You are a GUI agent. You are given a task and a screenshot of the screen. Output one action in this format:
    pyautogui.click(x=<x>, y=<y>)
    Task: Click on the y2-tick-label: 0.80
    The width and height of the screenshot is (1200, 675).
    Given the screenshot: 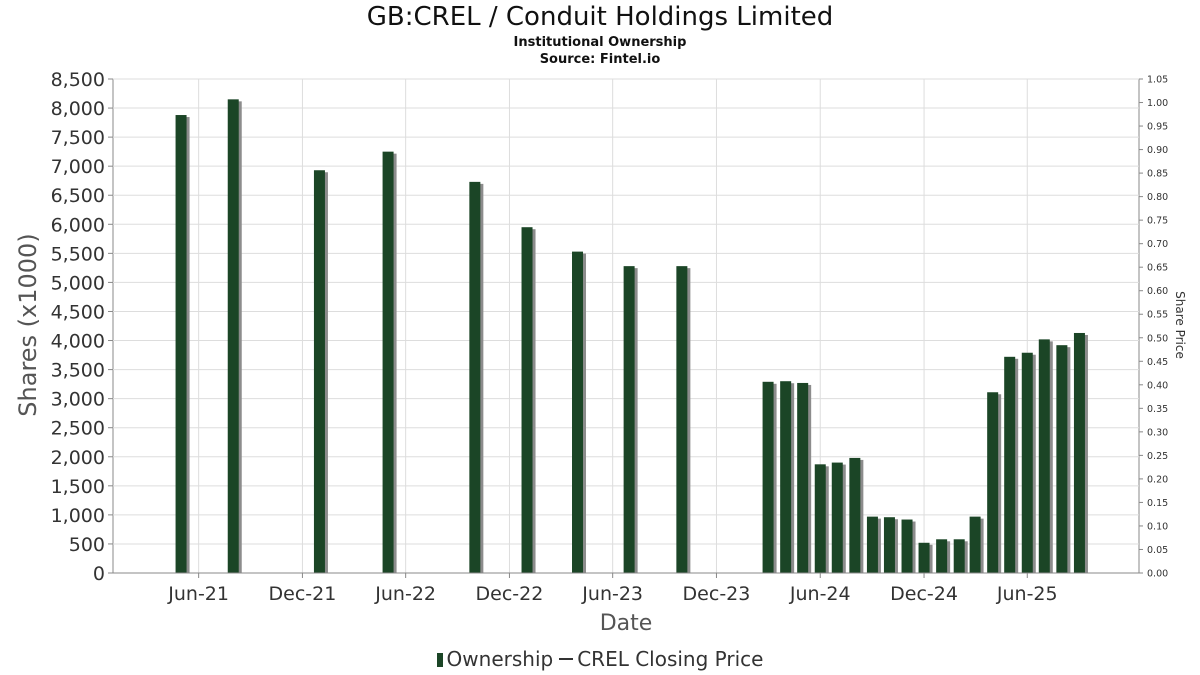 What is the action you would take?
    pyautogui.click(x=1157, y=197)
    